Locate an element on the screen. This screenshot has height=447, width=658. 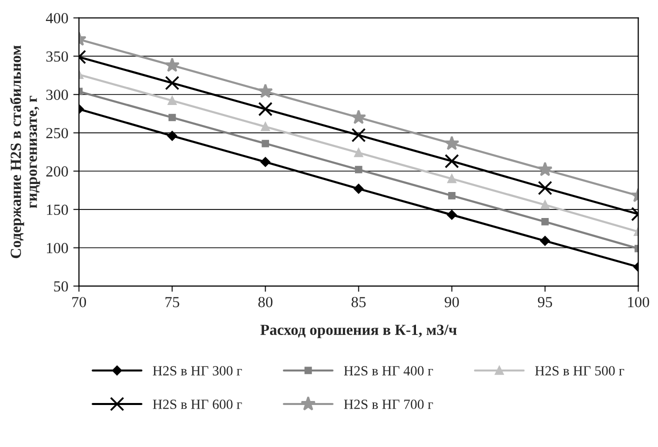
y-tick-label: 250 is located at coordinates (57, 133).